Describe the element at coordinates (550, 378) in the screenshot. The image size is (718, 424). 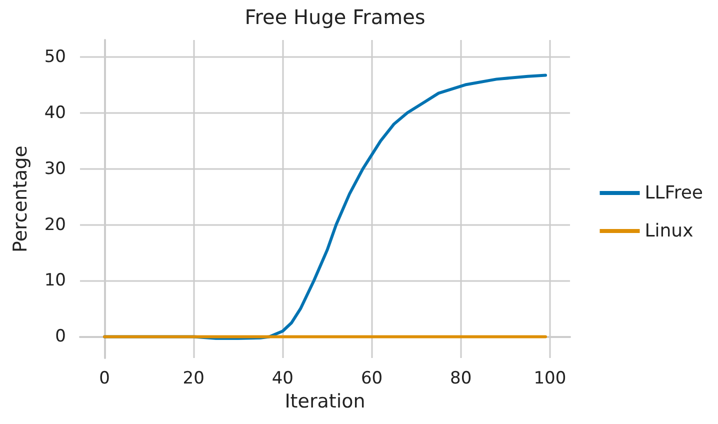
I see `x-tick-label: 100` at that location.